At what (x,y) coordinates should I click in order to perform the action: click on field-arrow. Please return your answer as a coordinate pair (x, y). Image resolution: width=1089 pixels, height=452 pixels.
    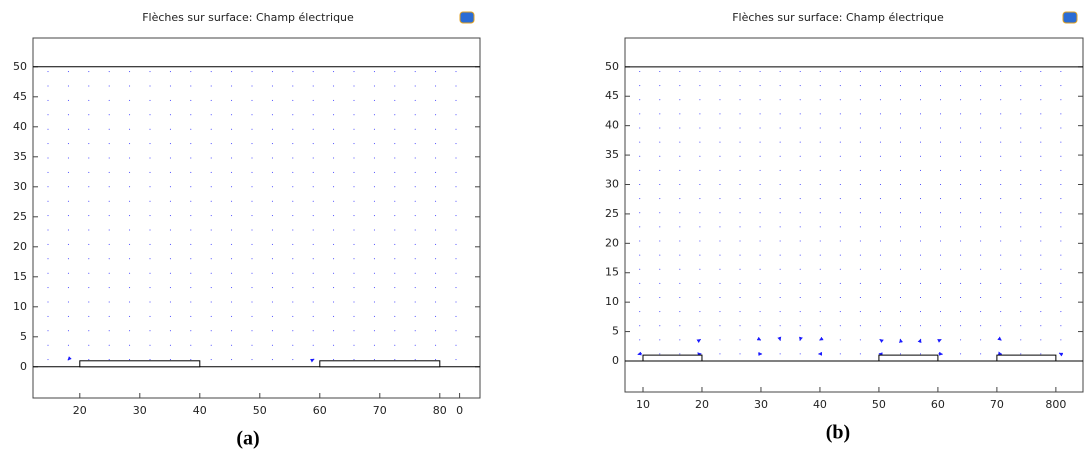
    Looking at the image, I should click on (939, 341).